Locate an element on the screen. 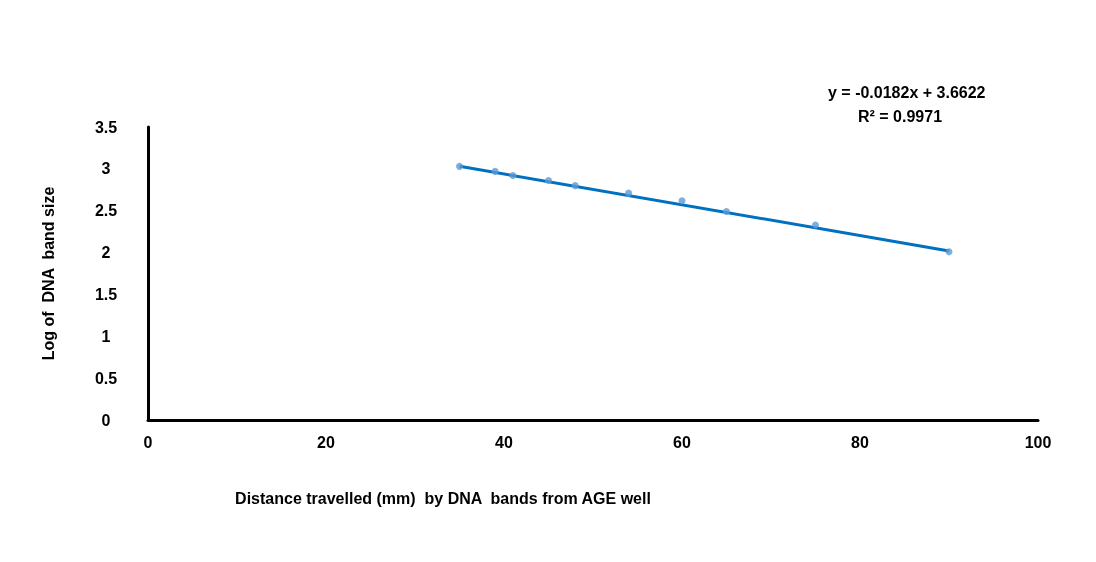 Image resolution: width=1096 pixels, height=562 pixels. y-axis-title: Log of DNA band size is located at coordinates (48, 273).